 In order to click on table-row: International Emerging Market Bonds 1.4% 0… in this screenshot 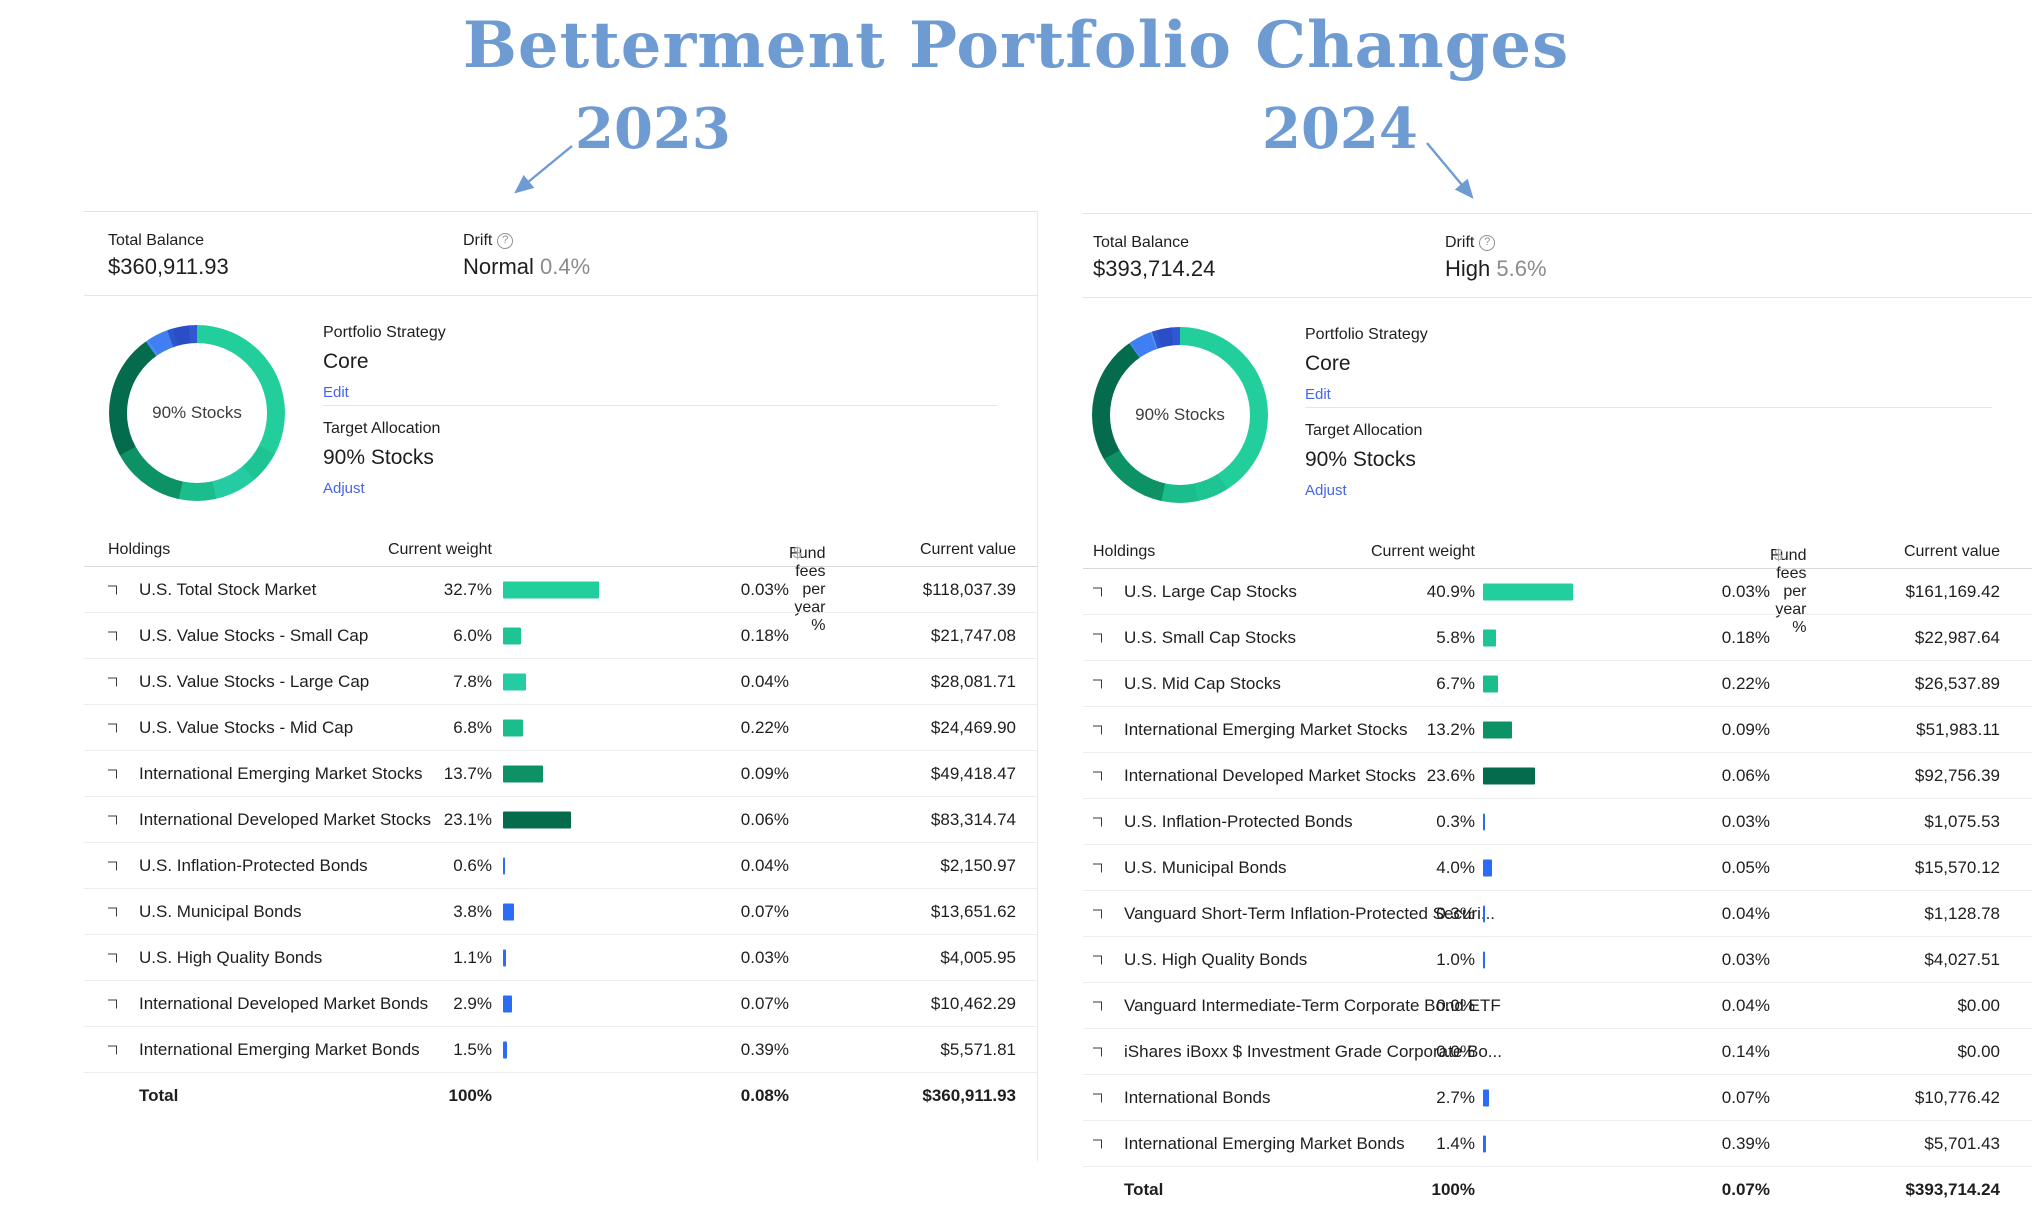, I will do `click(1557, 1144)`.